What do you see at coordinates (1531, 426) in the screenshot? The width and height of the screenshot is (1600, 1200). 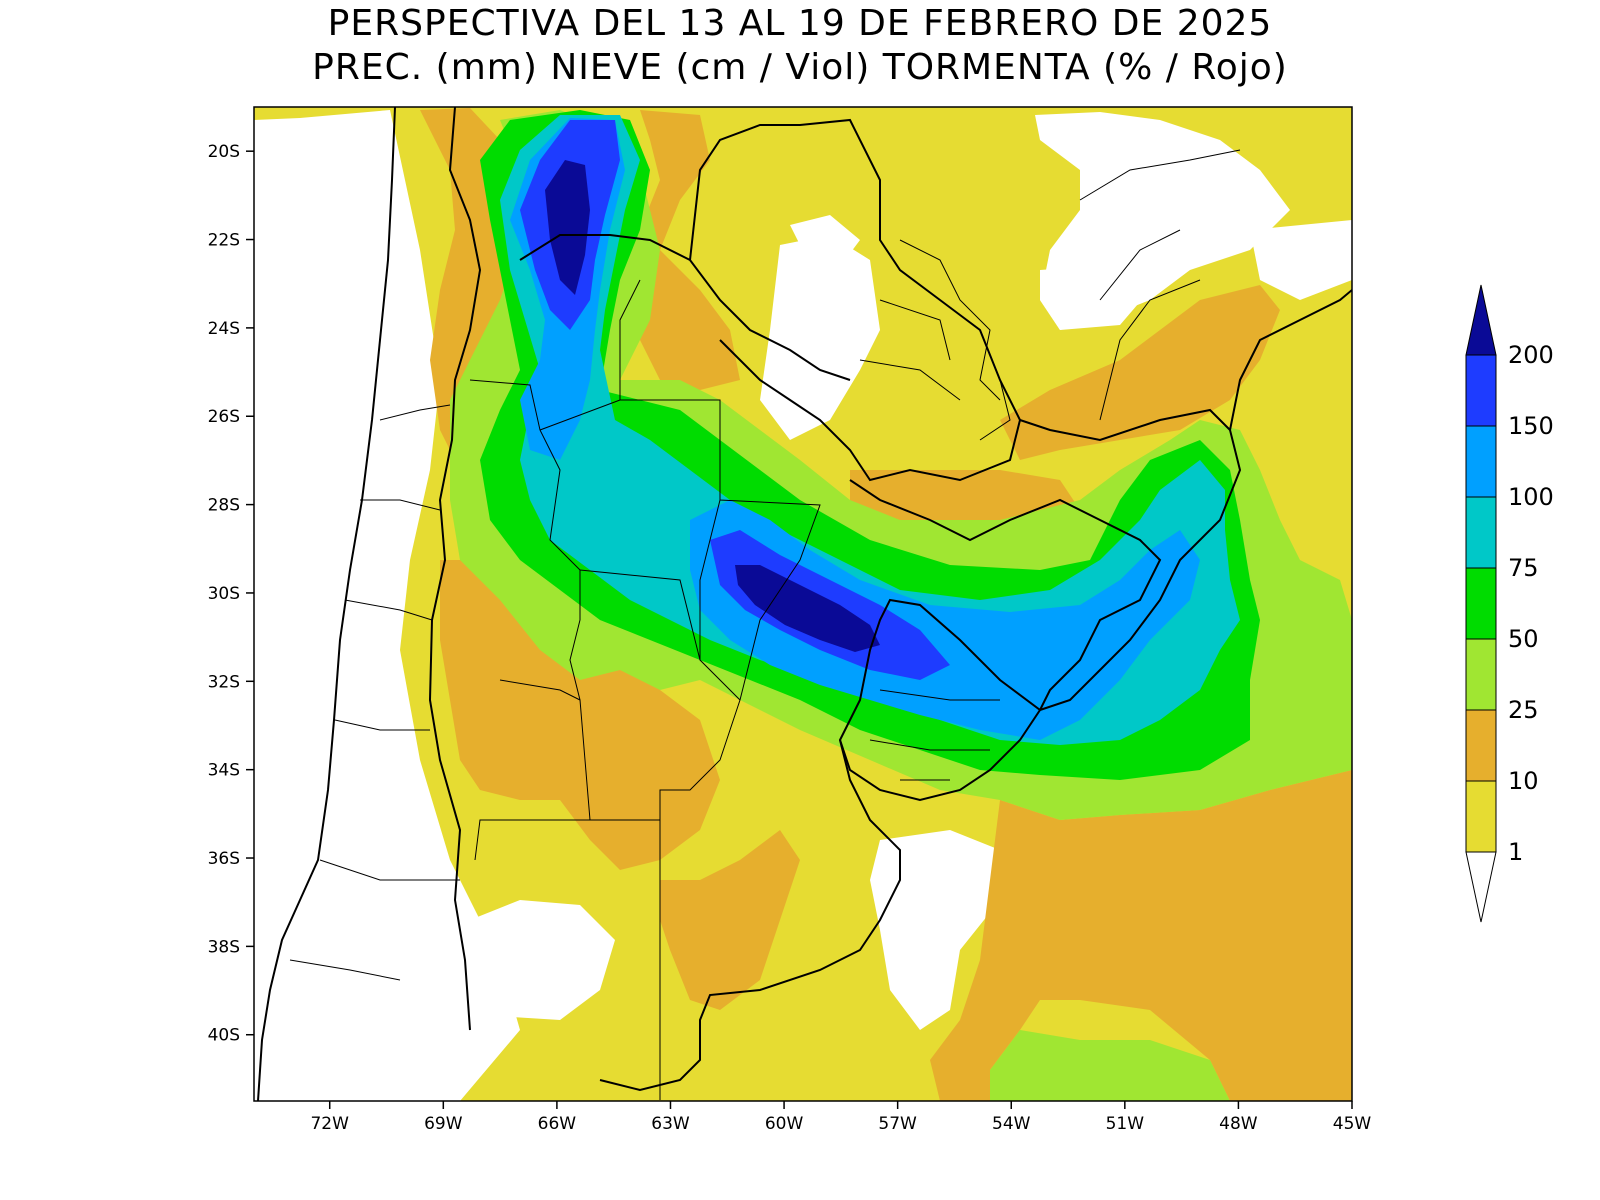 I see `legend-level-label: 150` at bounding box center [1531, 426].